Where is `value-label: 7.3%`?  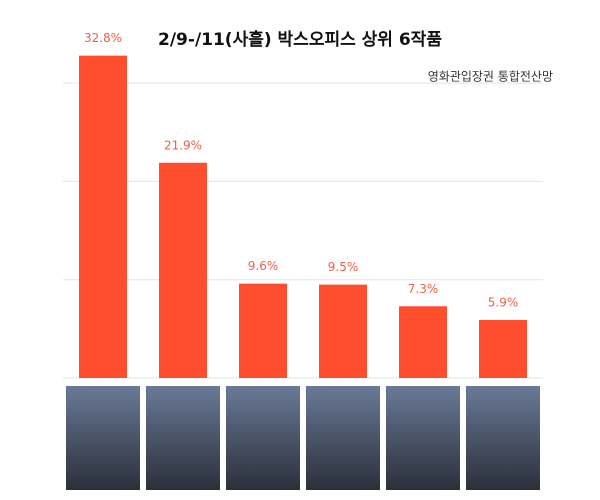
value-label: 7.3% is located at coordinates (423, 289).